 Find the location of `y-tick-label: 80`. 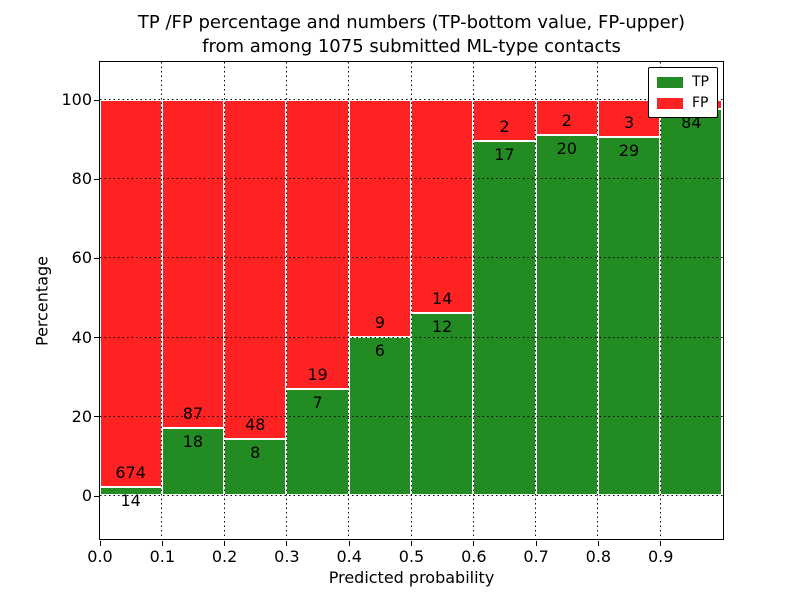

y-tick-label: 80 is located at coordinates (81, 179).